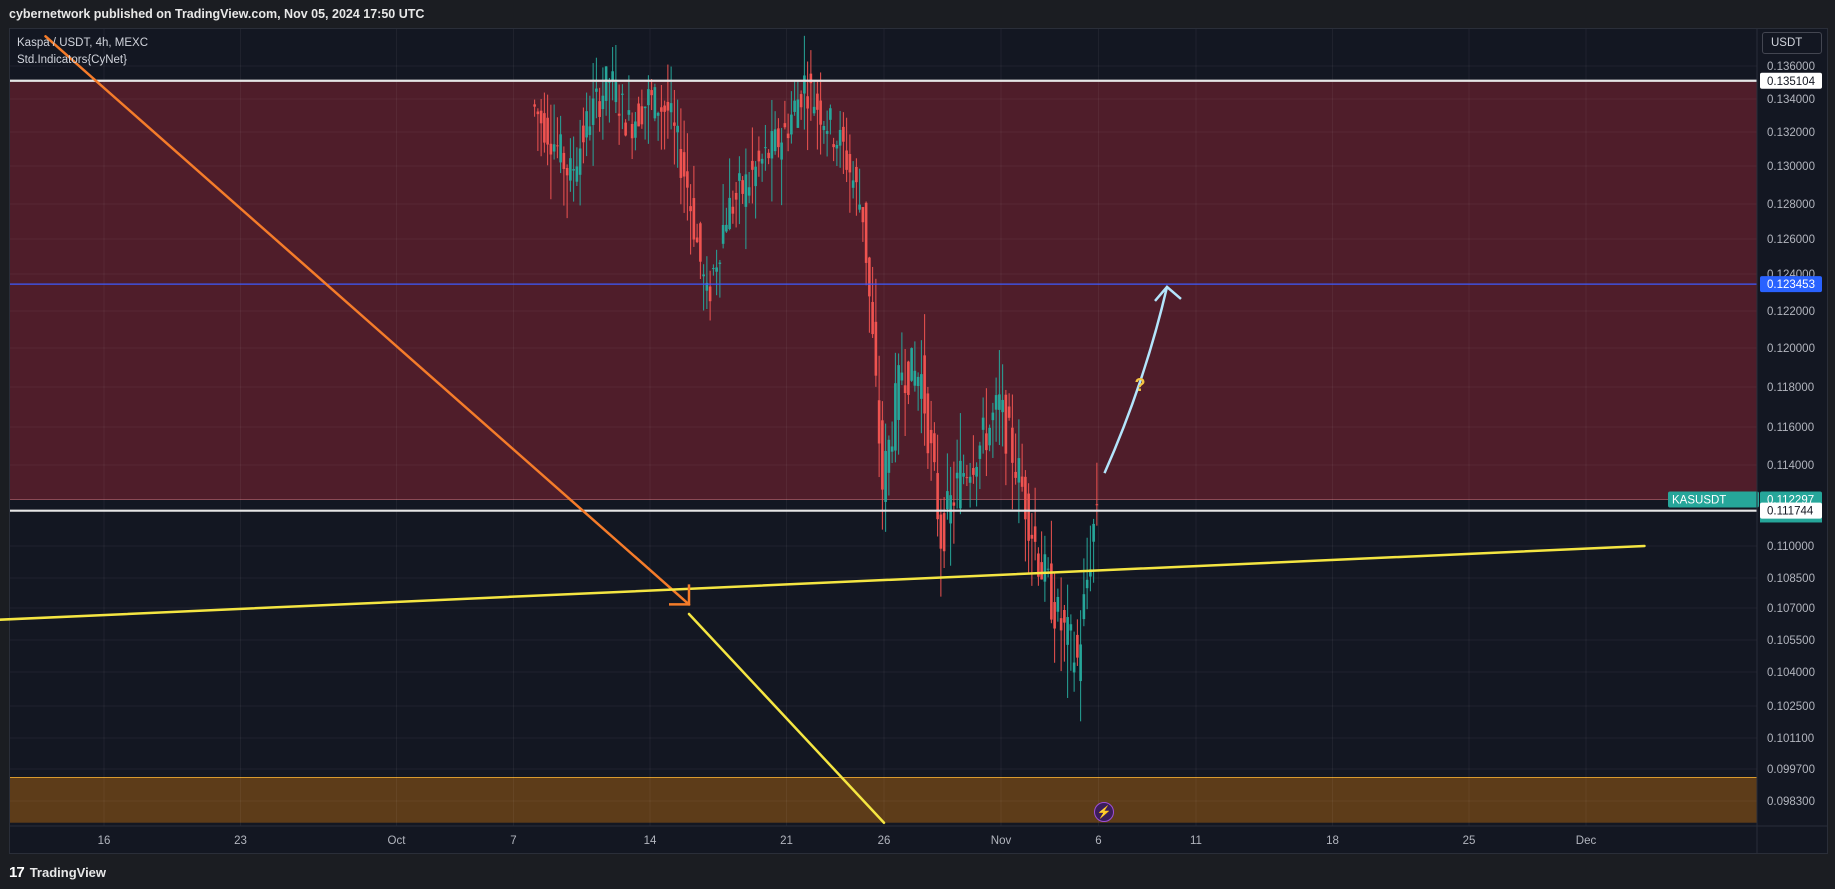 This screenshot has height=889, width=1835. Describe the element at coordinates (1790, 547) in the screenshot. I see `price-tick-label: 0.110000` at that location.